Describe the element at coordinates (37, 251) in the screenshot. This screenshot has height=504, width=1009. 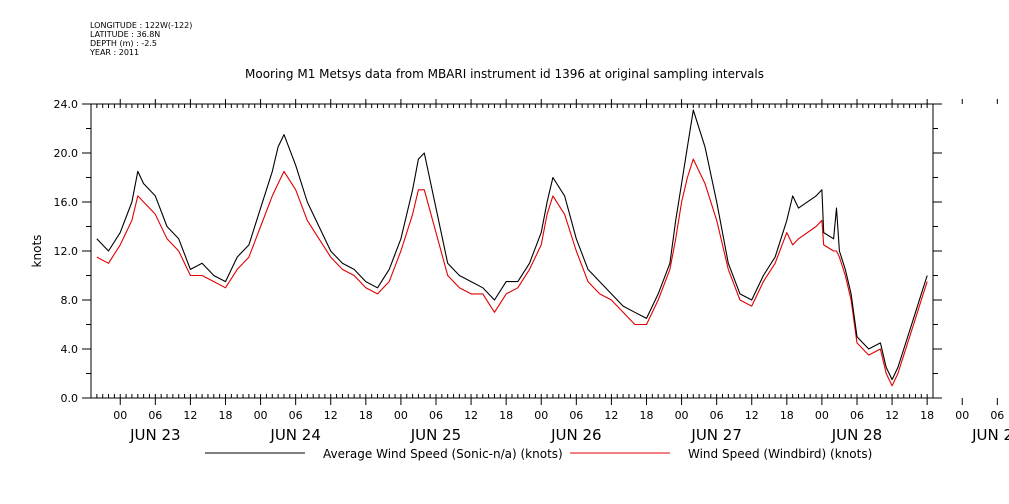
I see `y-axis-label: knots` at that location.